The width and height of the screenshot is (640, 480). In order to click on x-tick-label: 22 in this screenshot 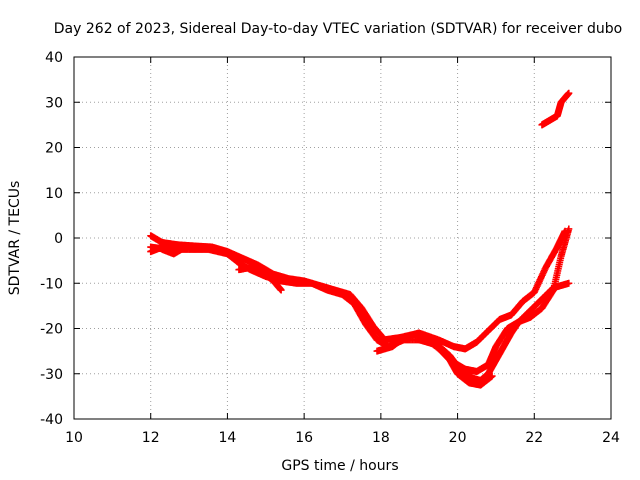, I will do `click(534, 438)`.